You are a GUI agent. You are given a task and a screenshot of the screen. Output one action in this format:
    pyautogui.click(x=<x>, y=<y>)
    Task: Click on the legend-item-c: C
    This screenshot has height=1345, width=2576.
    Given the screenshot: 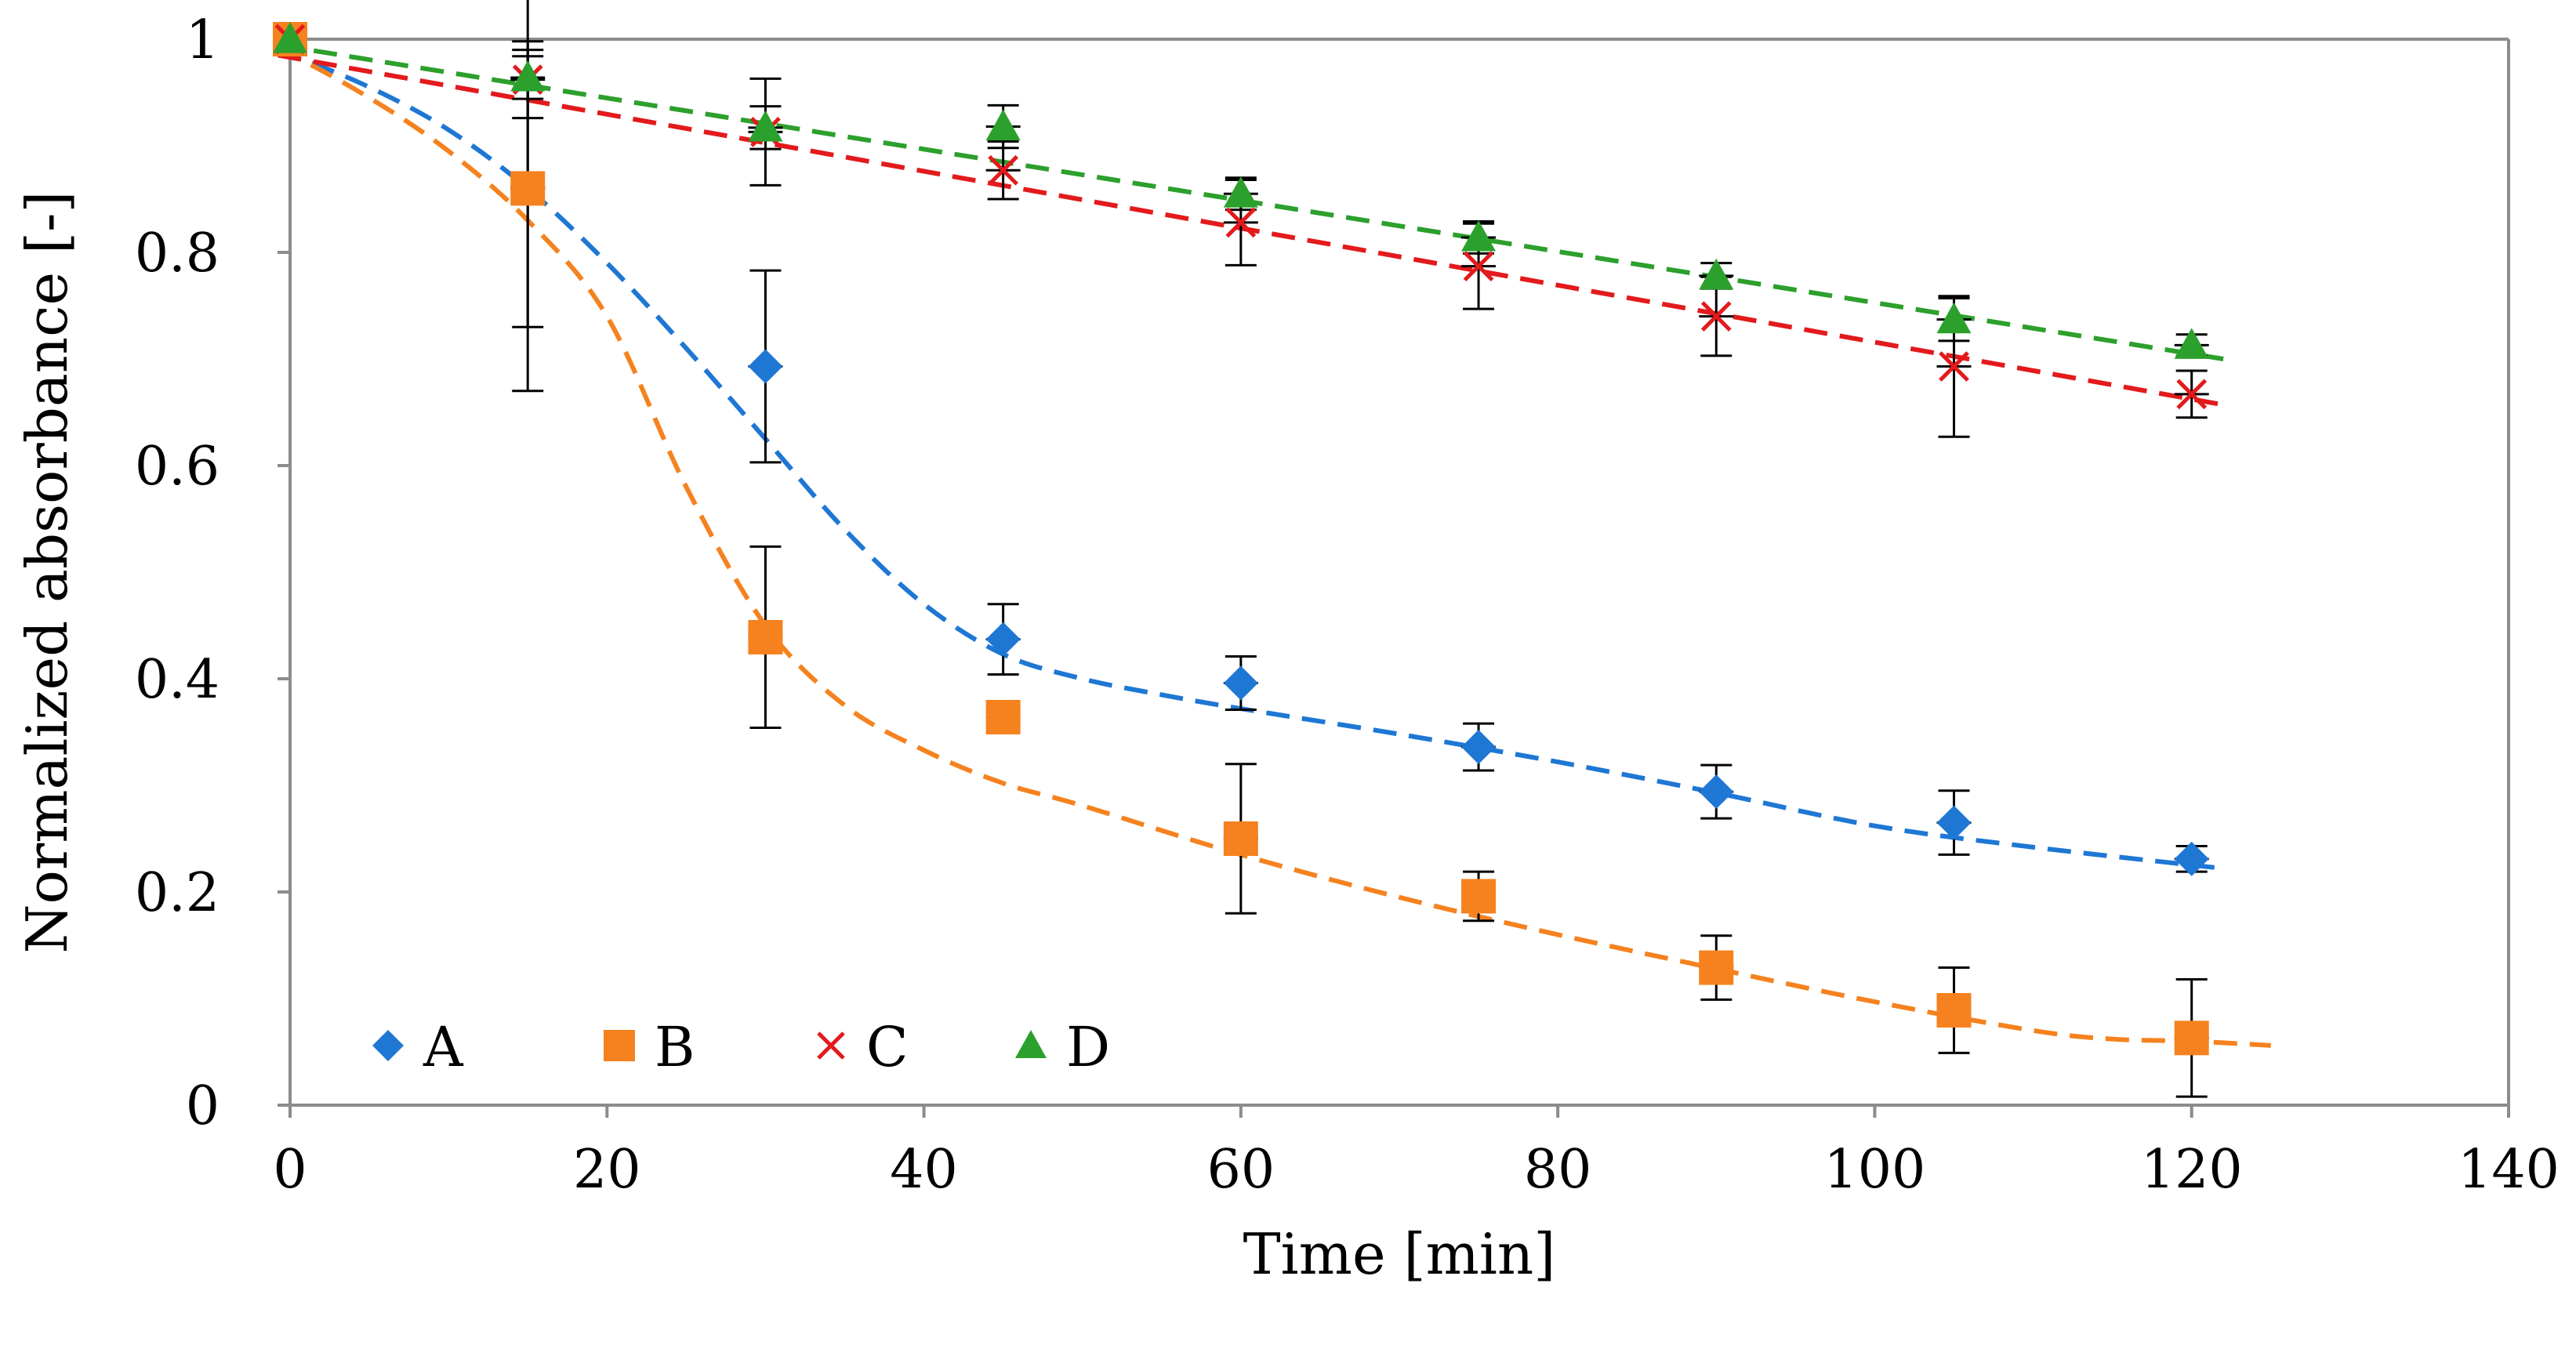 What is the action you would take?
    pyautogui.click(x=863, y=1047)
    